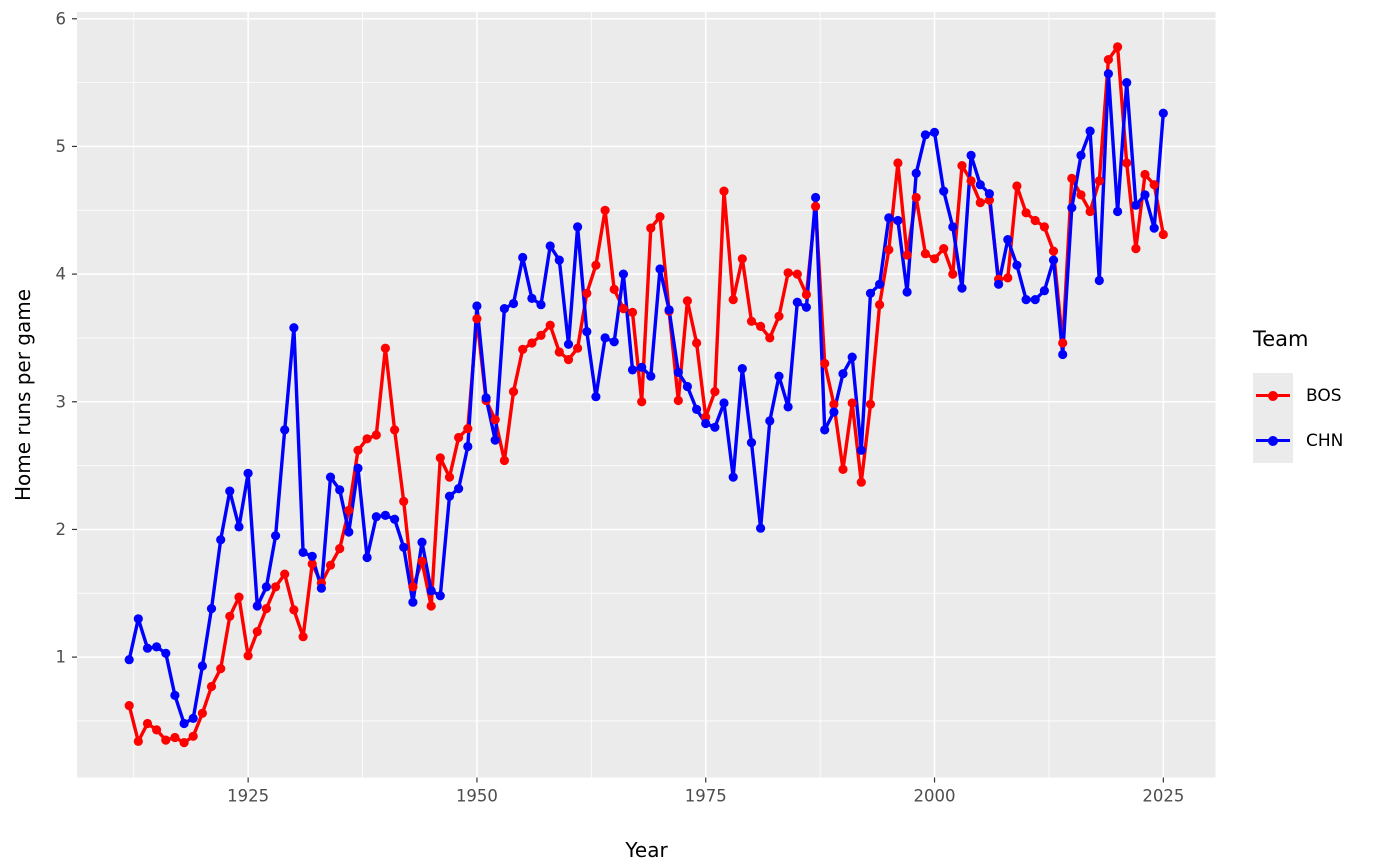 Image resolution: width=1400 pixels, height=866 pixels. I want to click on x-tick-label: 2025, so click(1163, 796).